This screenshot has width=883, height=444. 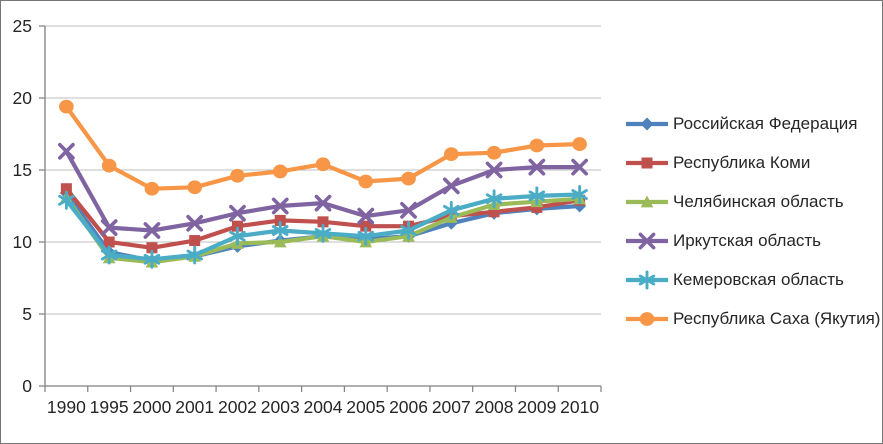 I want to click on y-axis-tick-label: 0, so click(x=27, y=386).